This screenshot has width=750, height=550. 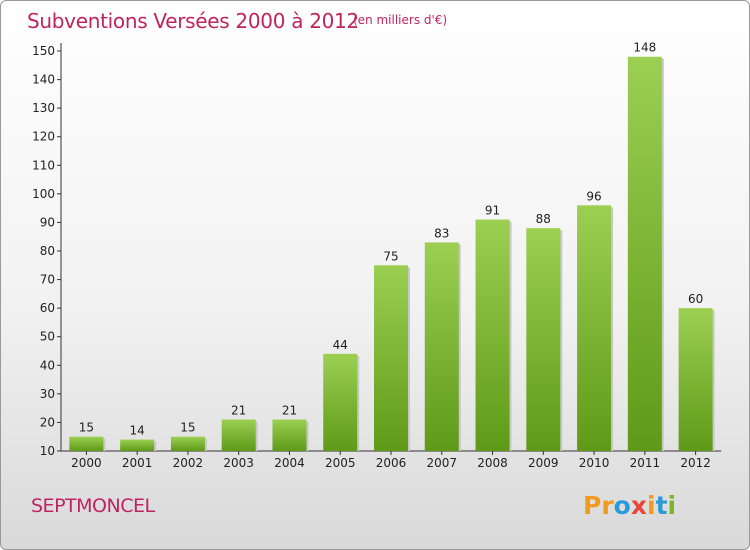 What do you see at coordinates (47, 394) in the screenshot?
I see `y-tick-label: 30` at bounding box center [47, 394].